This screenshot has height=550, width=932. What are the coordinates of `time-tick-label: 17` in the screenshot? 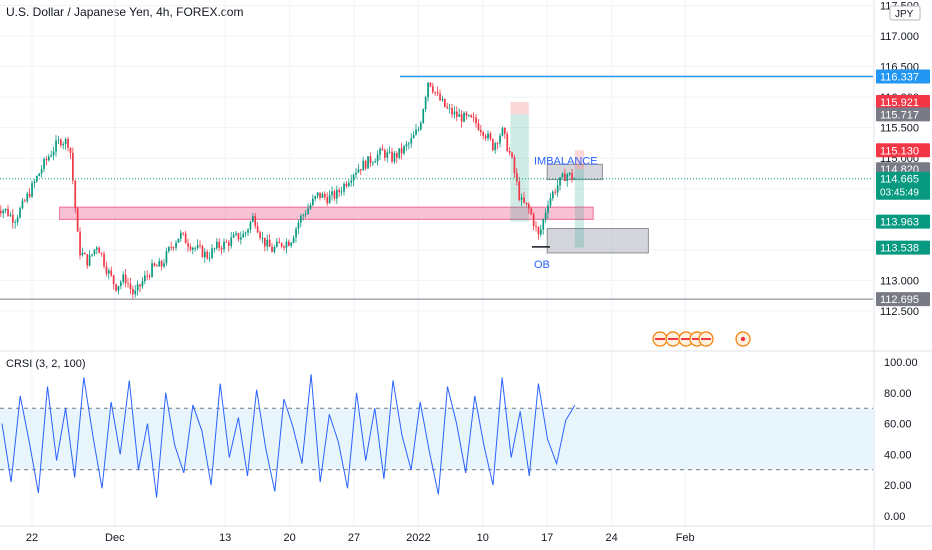 It's located at (547, 538).